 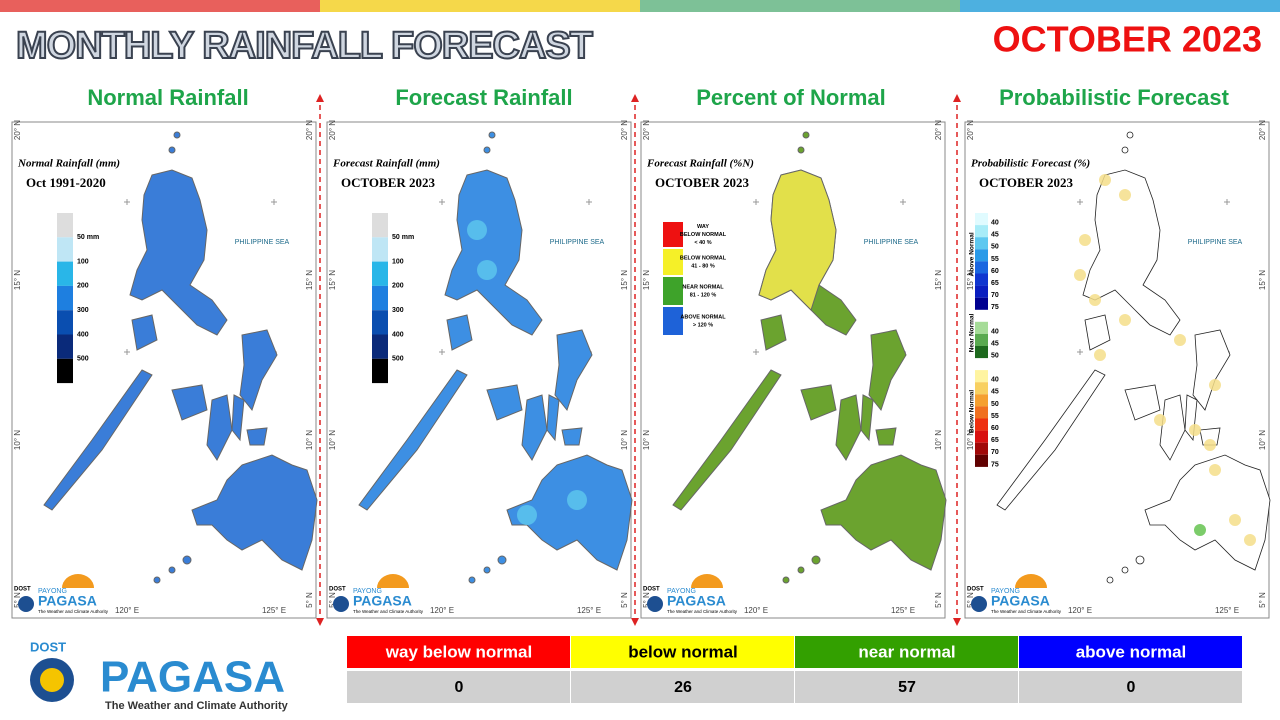 I want to click on small-logo-icon, so click(x=979, y=604).